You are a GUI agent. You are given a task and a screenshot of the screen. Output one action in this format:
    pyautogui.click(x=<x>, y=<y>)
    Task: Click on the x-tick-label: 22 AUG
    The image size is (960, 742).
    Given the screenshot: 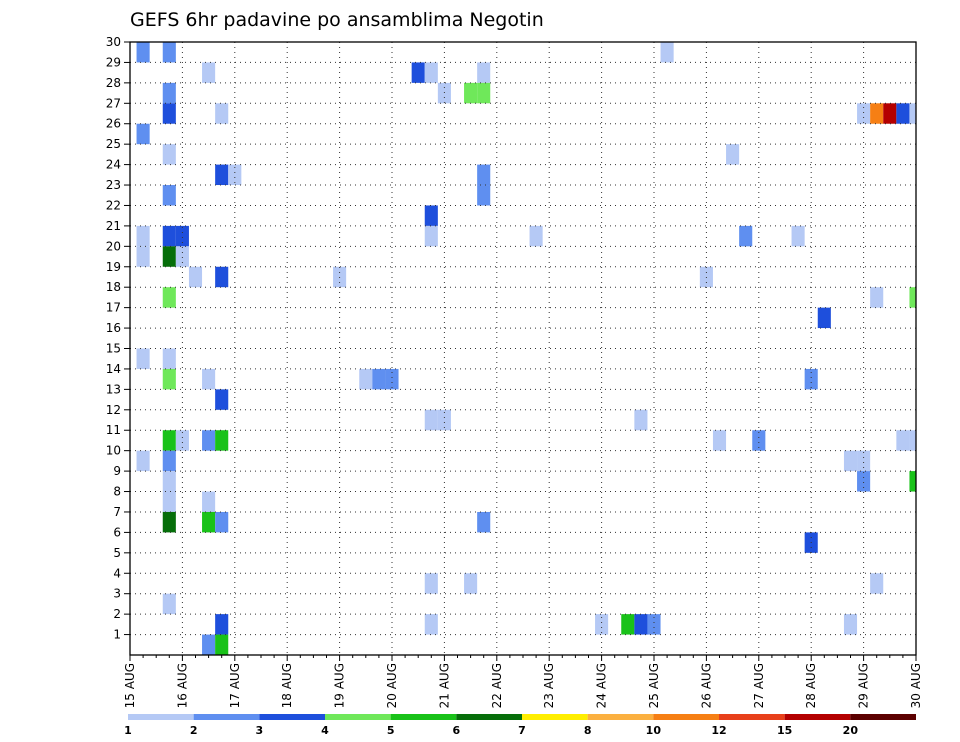 What is the action you would take?
    pyautogui.click(x=497, y=685)
    